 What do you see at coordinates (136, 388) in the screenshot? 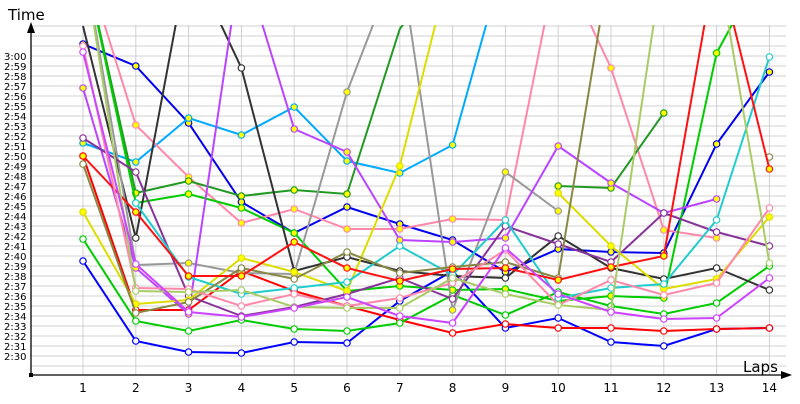
I see `x-tick-label: 2` at bounding box center [136, 388].